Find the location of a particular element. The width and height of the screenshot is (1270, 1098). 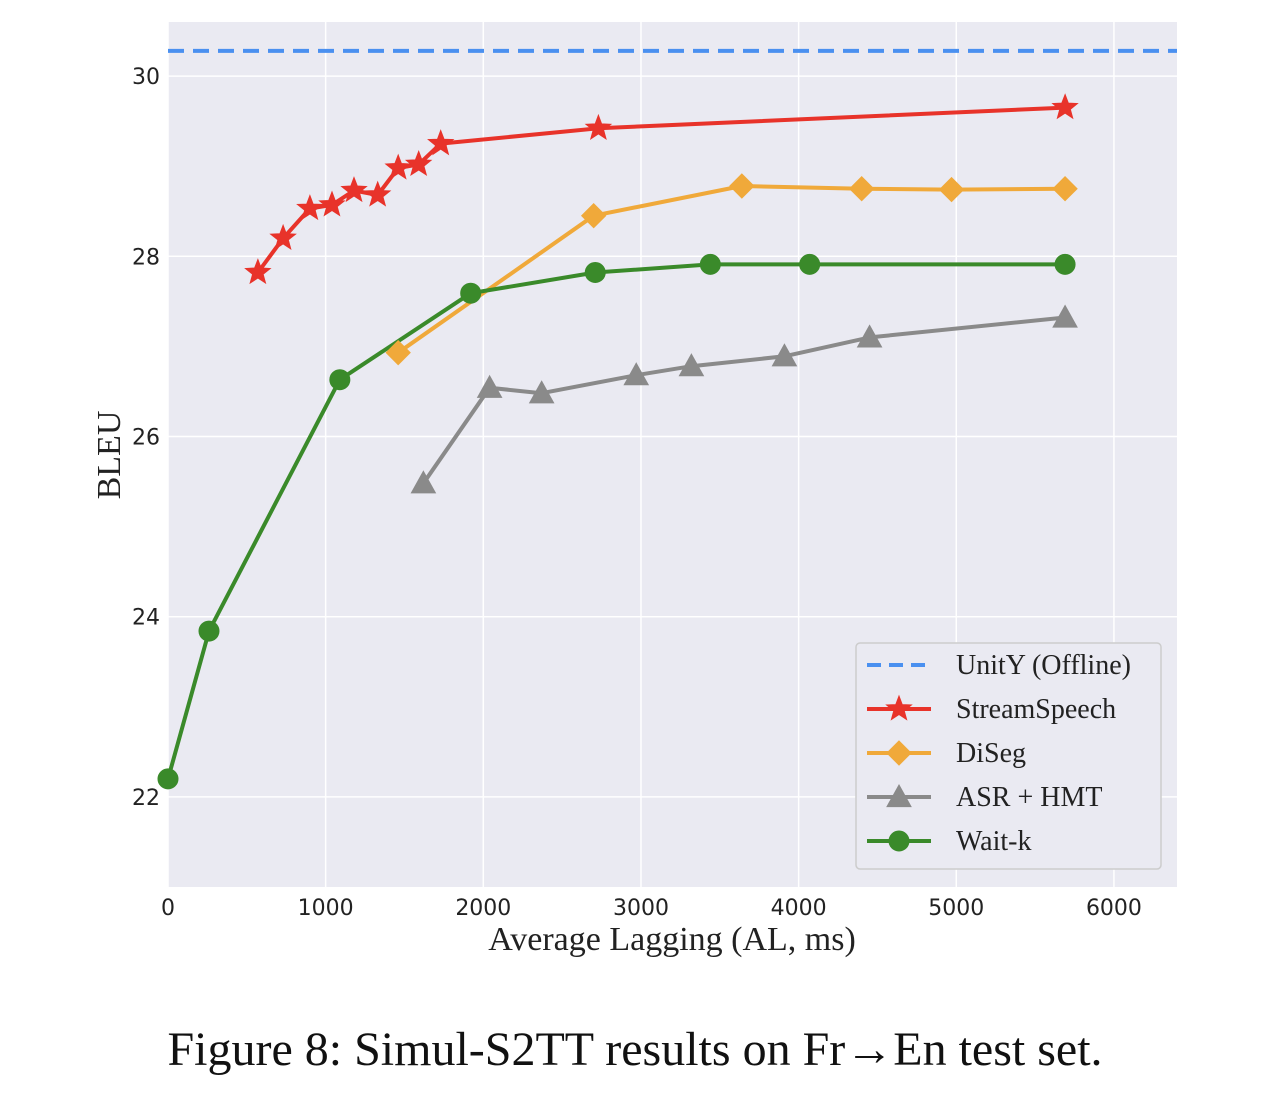

y-tick-label: 26 is located at coordinates (146, 437).